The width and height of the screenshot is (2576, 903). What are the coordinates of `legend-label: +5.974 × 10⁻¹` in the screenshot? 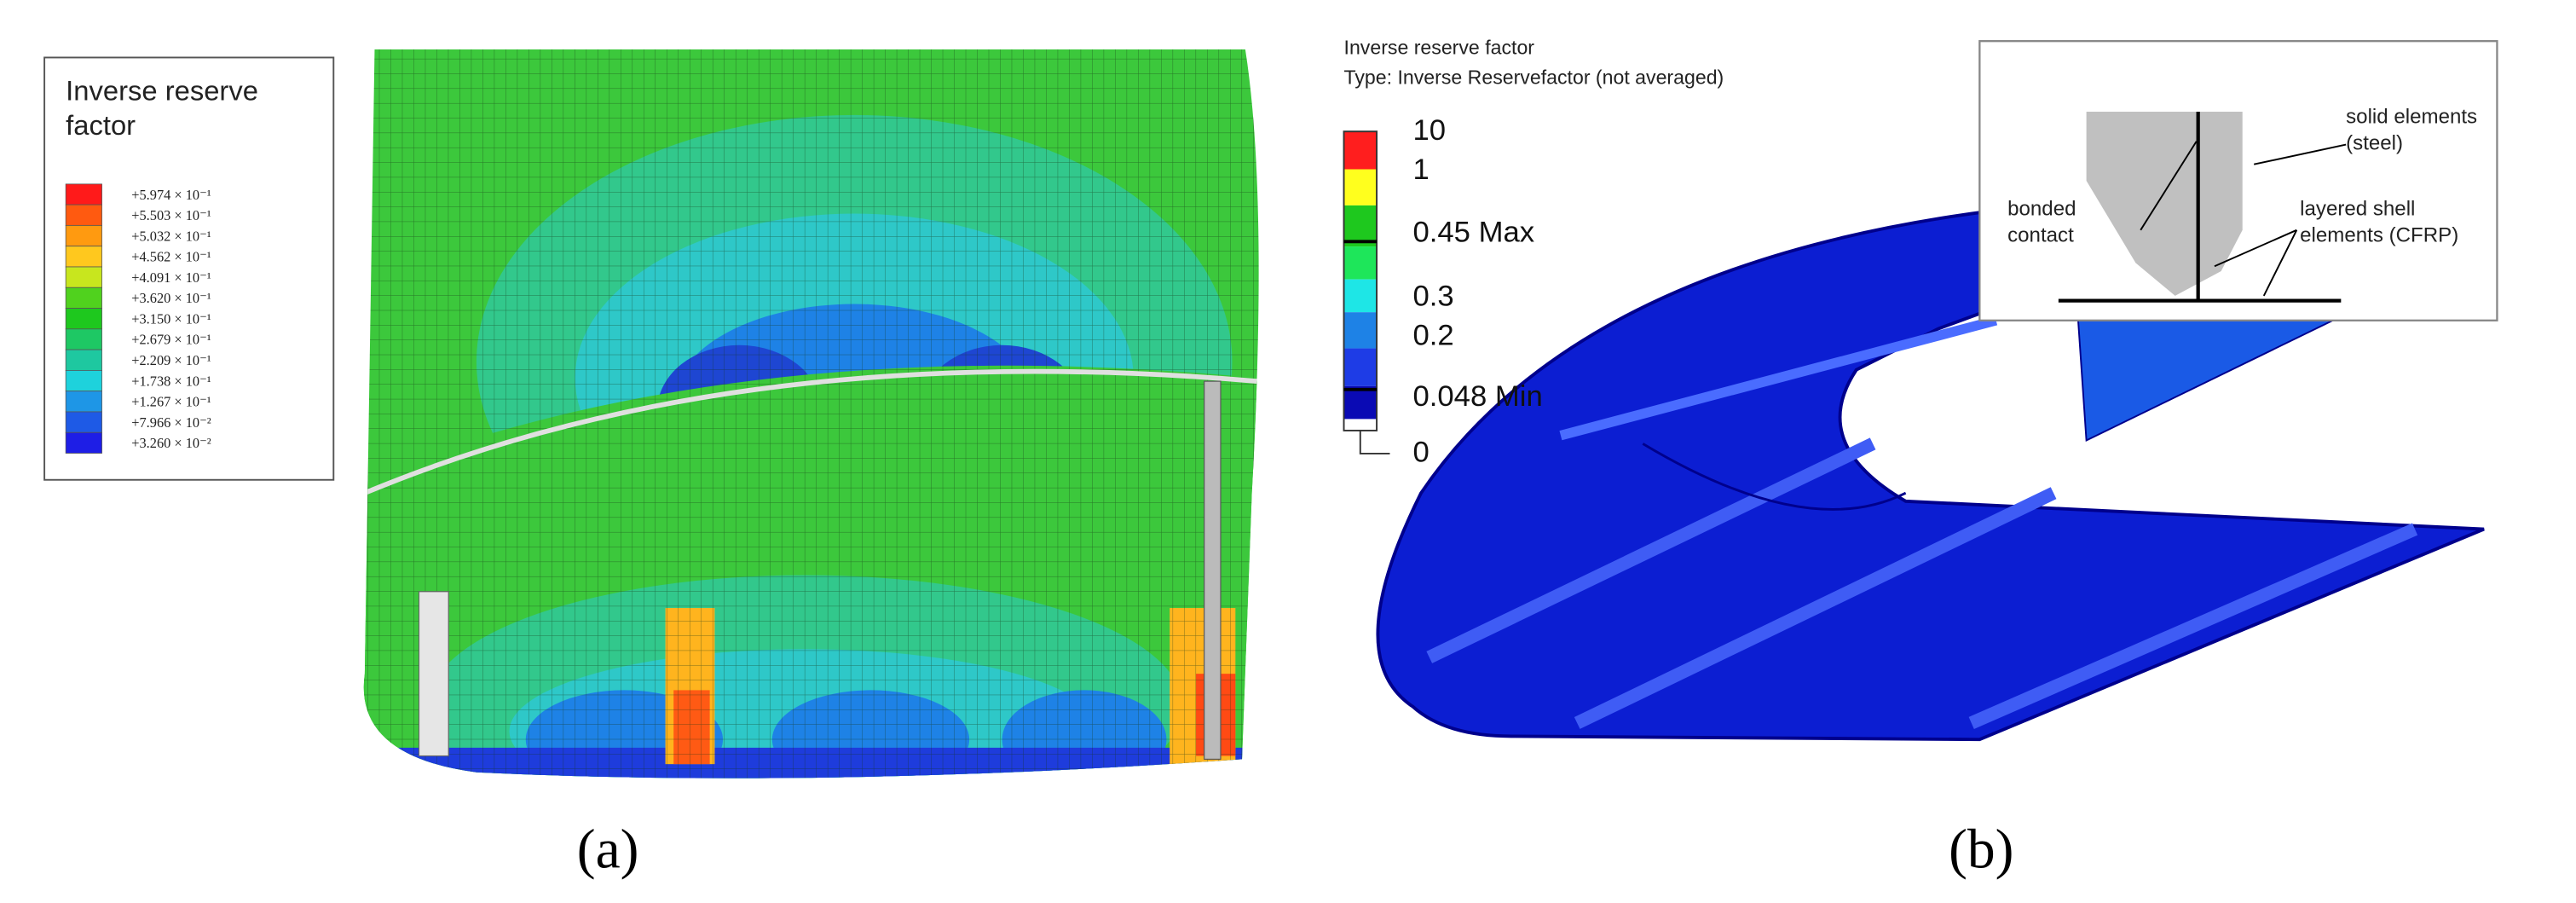 It's located at (171, 195).